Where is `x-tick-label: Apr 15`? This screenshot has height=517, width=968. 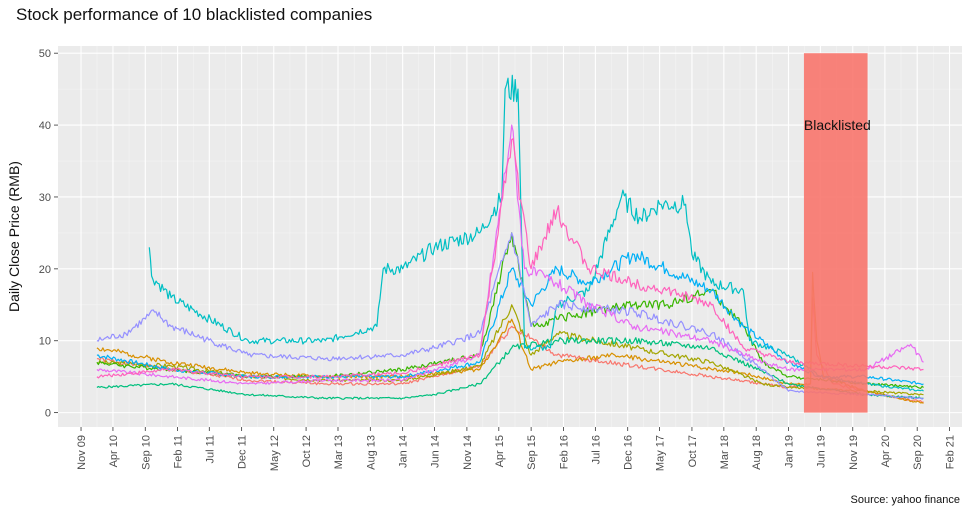 x-tick-label: Apr 15 is located at coordinates (500, 451).